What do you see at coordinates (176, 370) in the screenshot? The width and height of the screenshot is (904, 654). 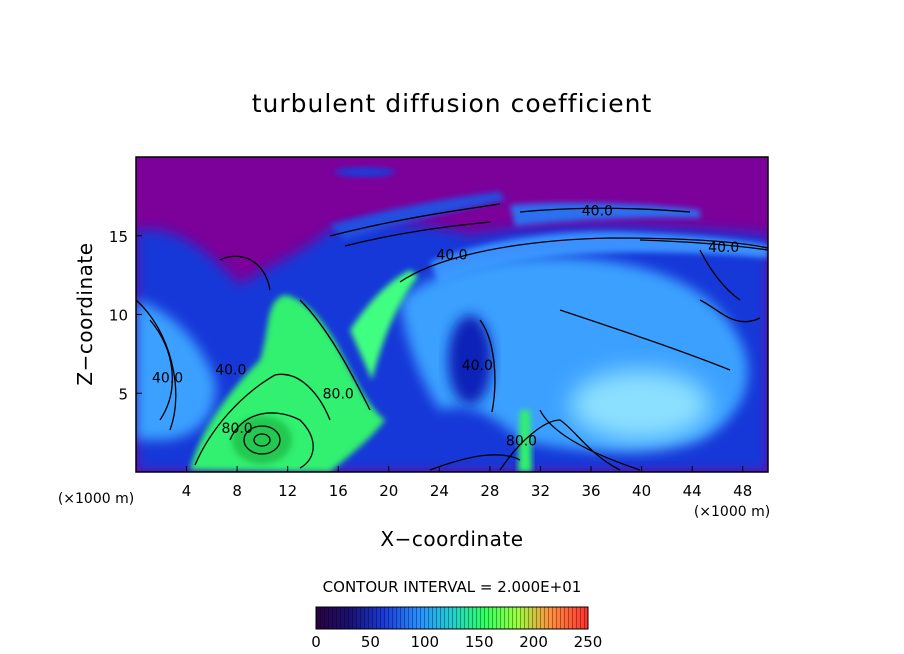 I see `field-left-column` at bounding box center [176, 370].